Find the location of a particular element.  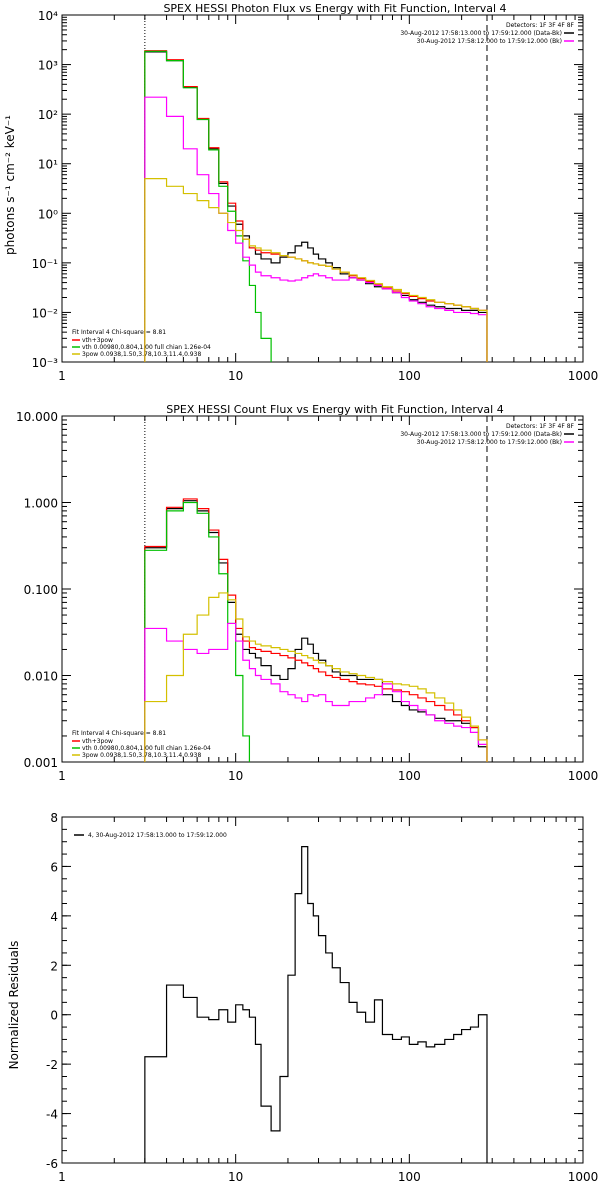

photon-flux-y-tick-label-10: 10⁻¹ is located at coordinates (45, 264).